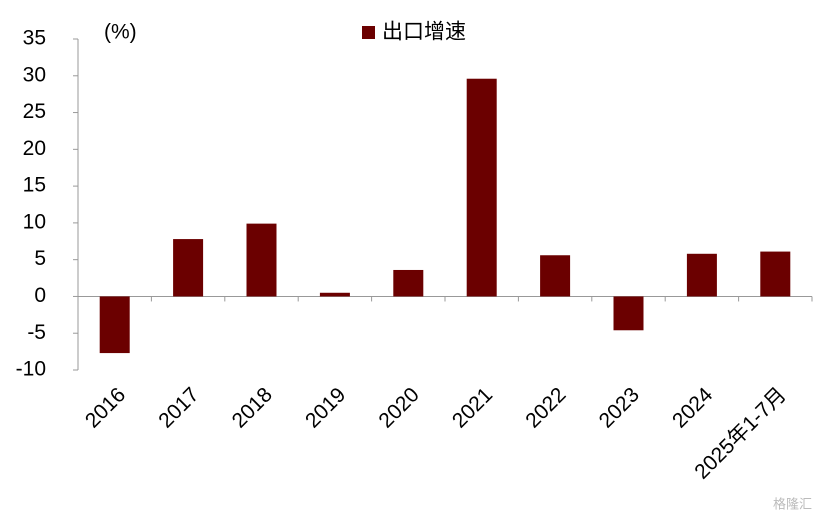 This screenshot has width=826, height=520. Describe the element at coordinates (252, 407) in the screenshot. I see `x-tick-label: 2018` at that location.